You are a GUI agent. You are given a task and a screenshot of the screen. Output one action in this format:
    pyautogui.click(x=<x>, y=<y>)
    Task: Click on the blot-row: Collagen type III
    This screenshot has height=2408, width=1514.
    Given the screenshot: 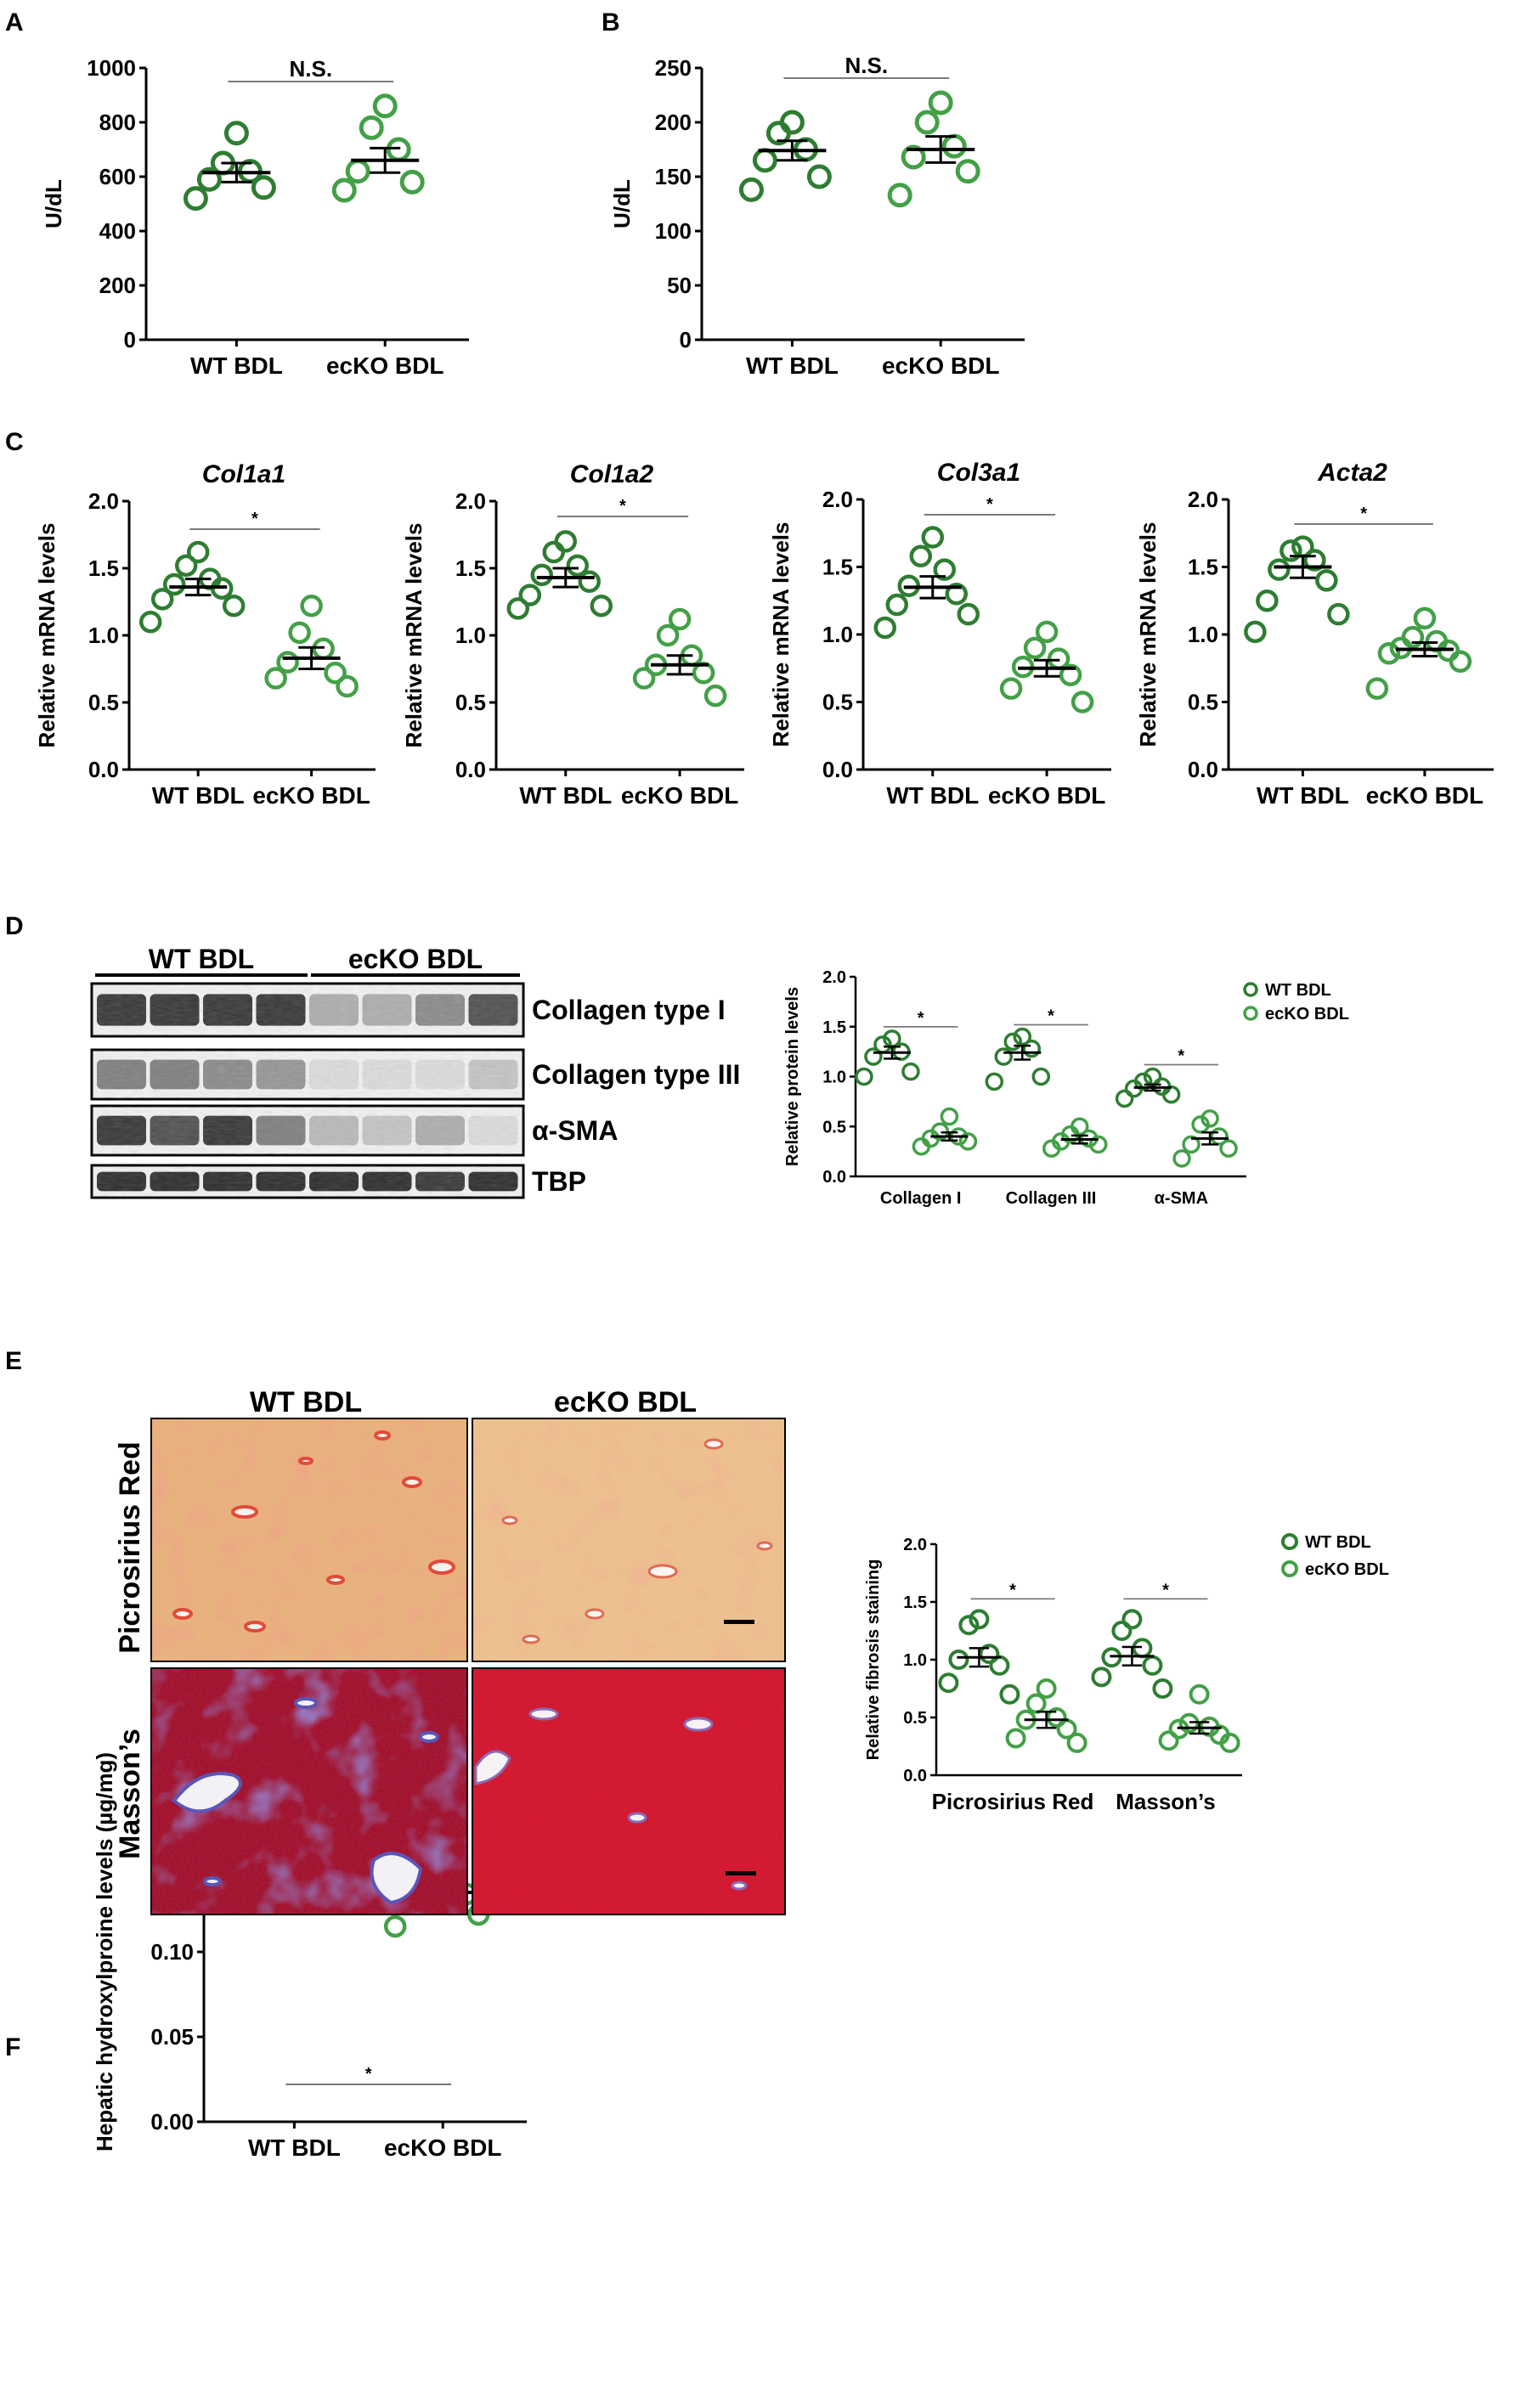 What is the action you would take?
    pyautogui.click(x=415, y=1075)
    